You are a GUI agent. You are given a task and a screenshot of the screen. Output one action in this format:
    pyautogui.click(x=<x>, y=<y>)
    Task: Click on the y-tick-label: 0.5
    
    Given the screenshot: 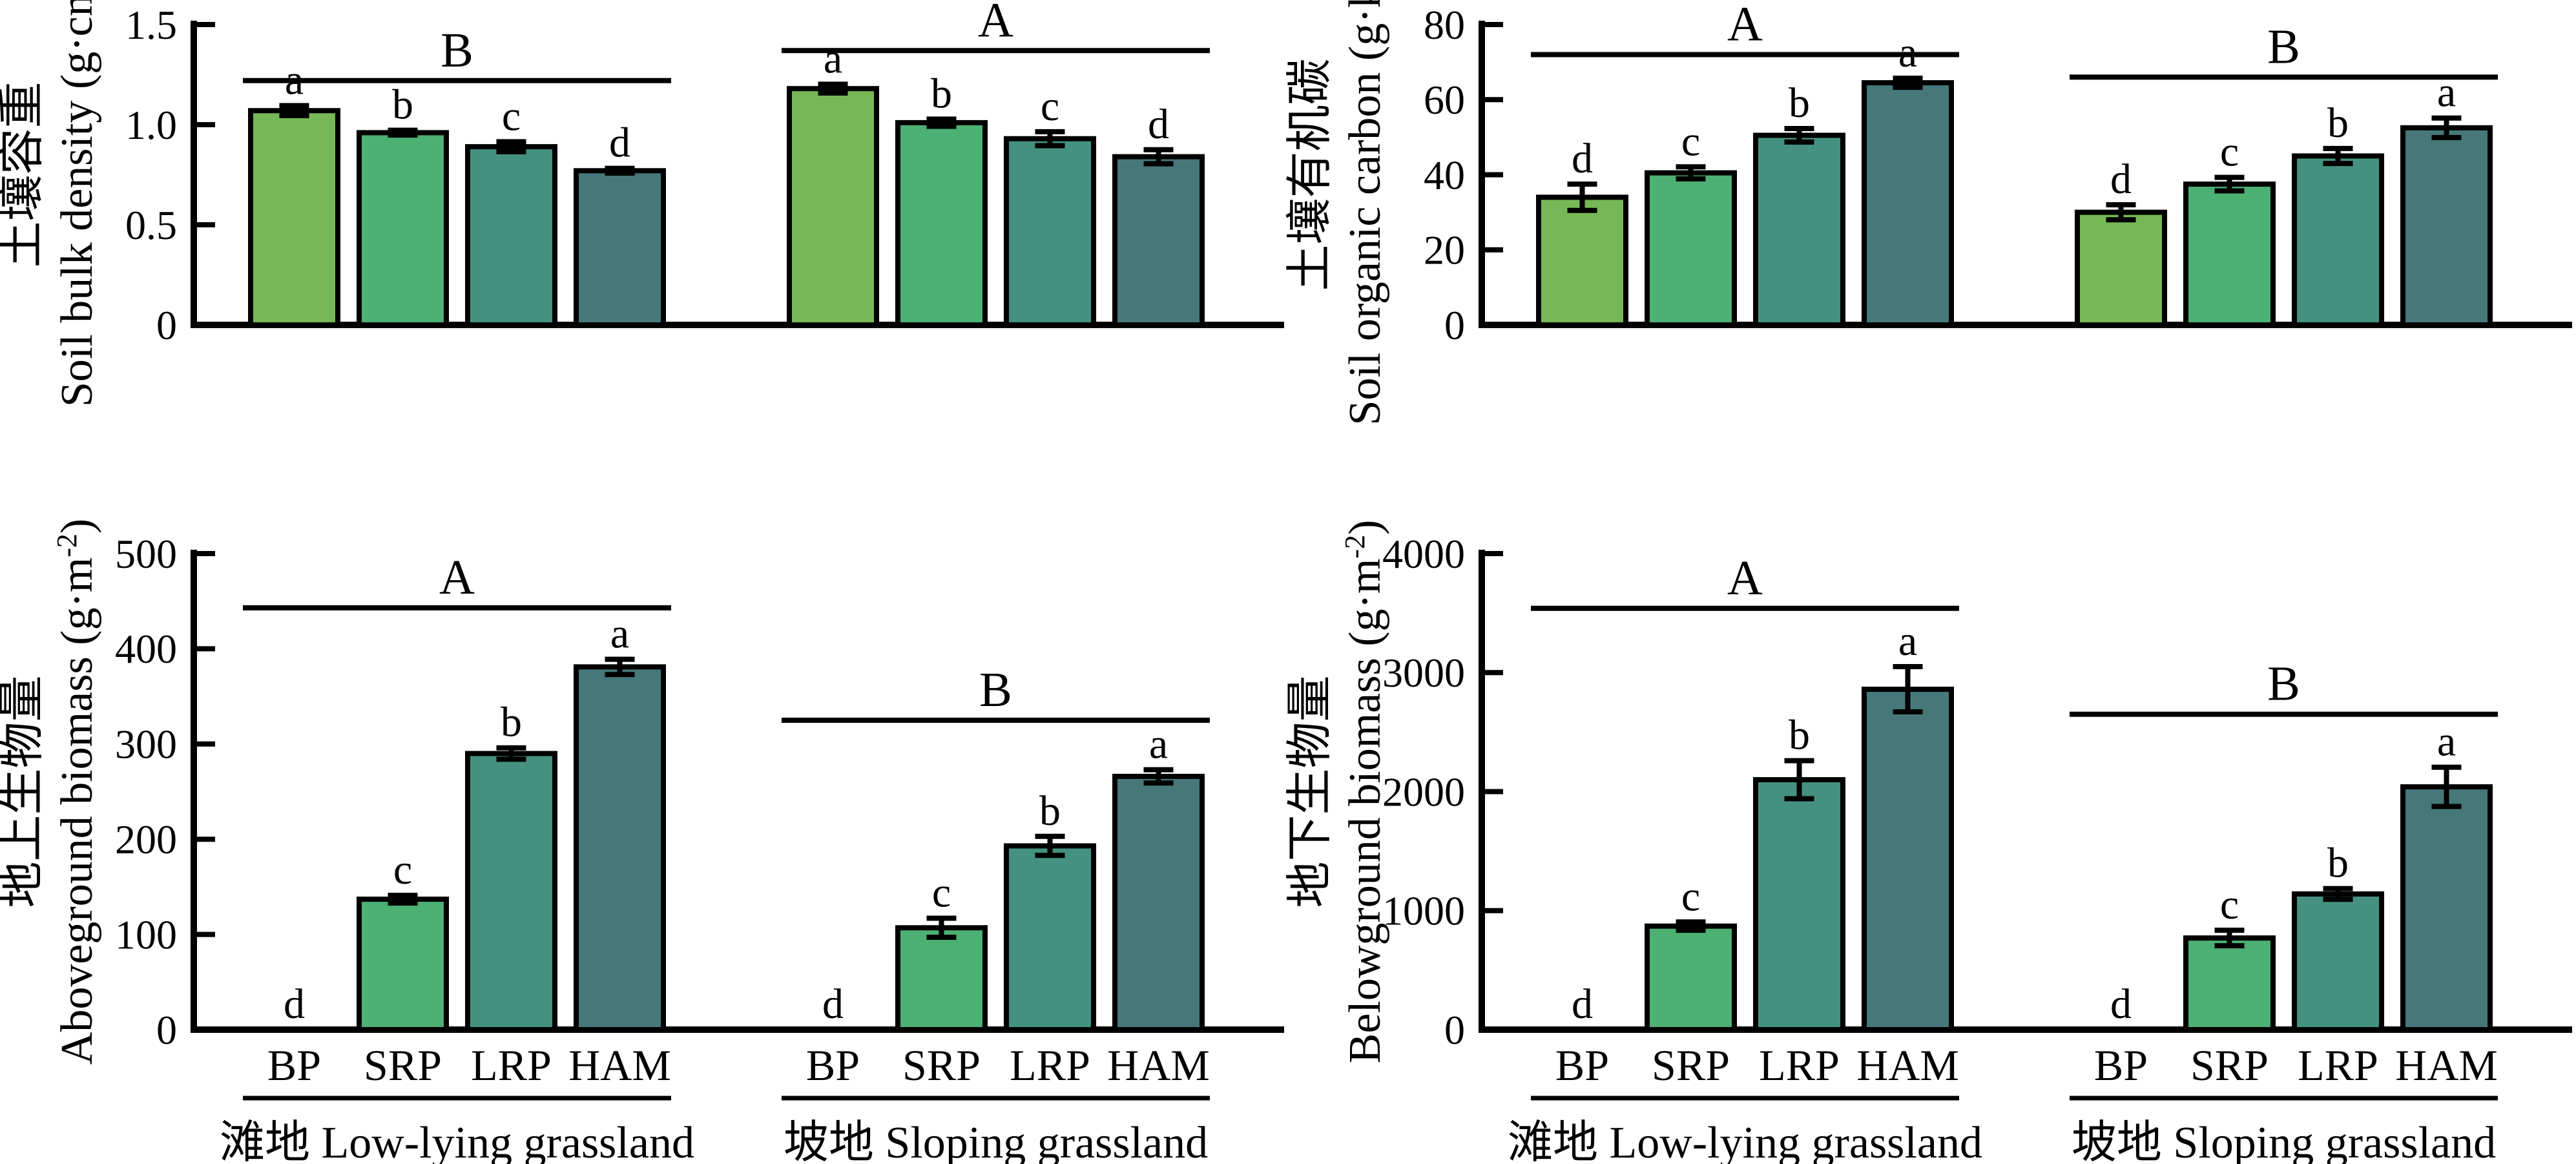 What is the action you would take?
    pyautogui.click(x=151, y=225)
    